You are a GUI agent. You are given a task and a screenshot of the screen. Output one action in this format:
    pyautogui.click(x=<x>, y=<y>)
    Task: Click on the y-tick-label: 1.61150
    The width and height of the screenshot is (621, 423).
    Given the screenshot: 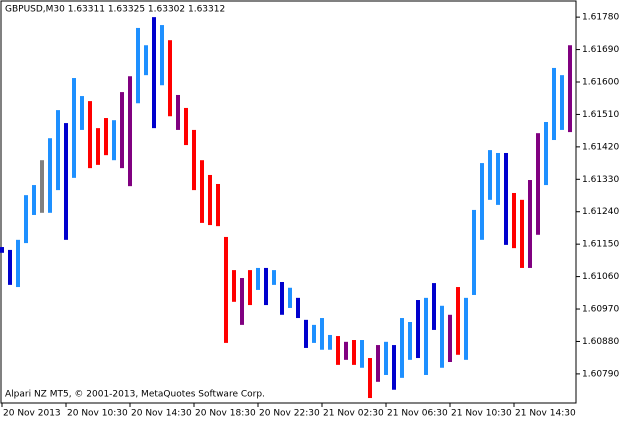 What is the action you would take?
    pyautogui.click(x=600, y=245)
    